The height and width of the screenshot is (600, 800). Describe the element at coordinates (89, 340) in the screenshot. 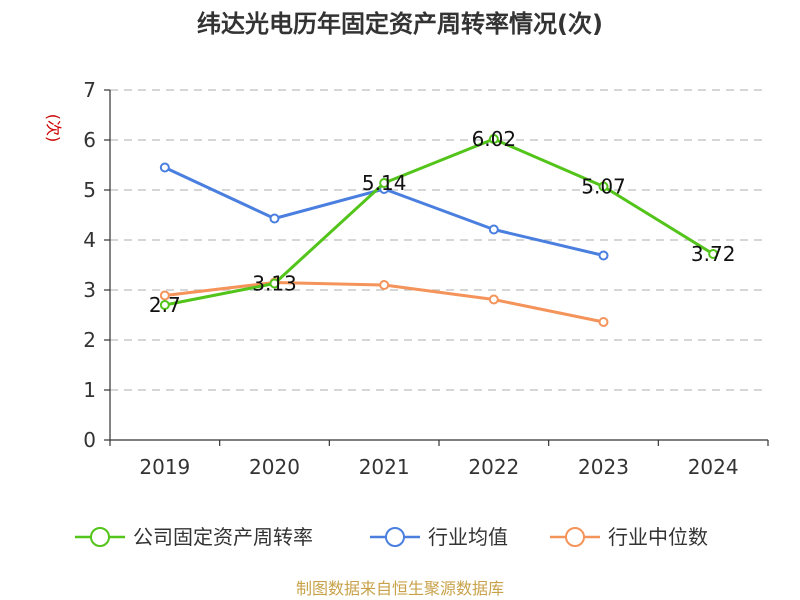

I see `y-tick-label: 2` at that location.